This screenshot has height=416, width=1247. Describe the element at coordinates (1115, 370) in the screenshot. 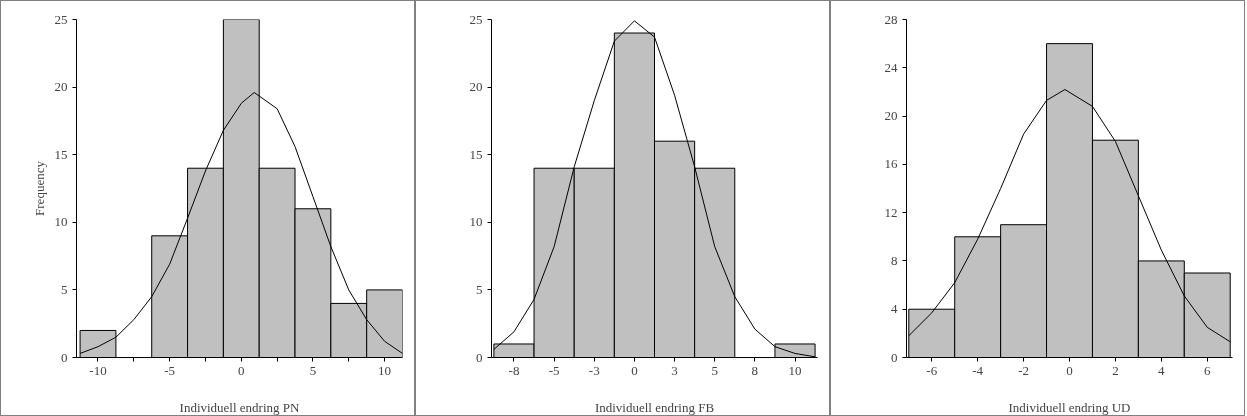

I see `x-tick-label: 2` at that location.